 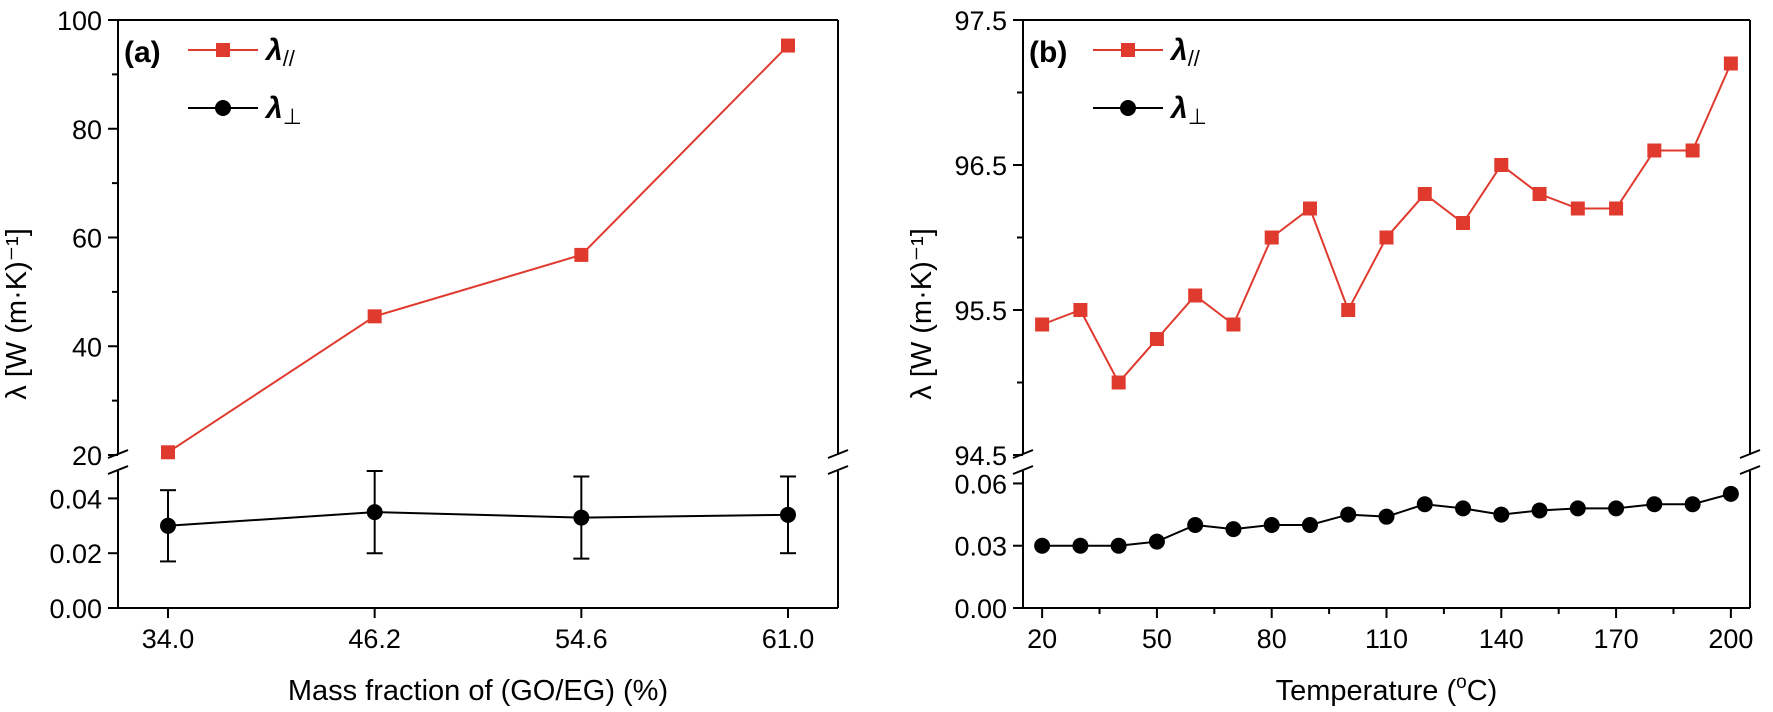 I want to click on y-tick-label-upper: 100, so click(x=79, y=21).